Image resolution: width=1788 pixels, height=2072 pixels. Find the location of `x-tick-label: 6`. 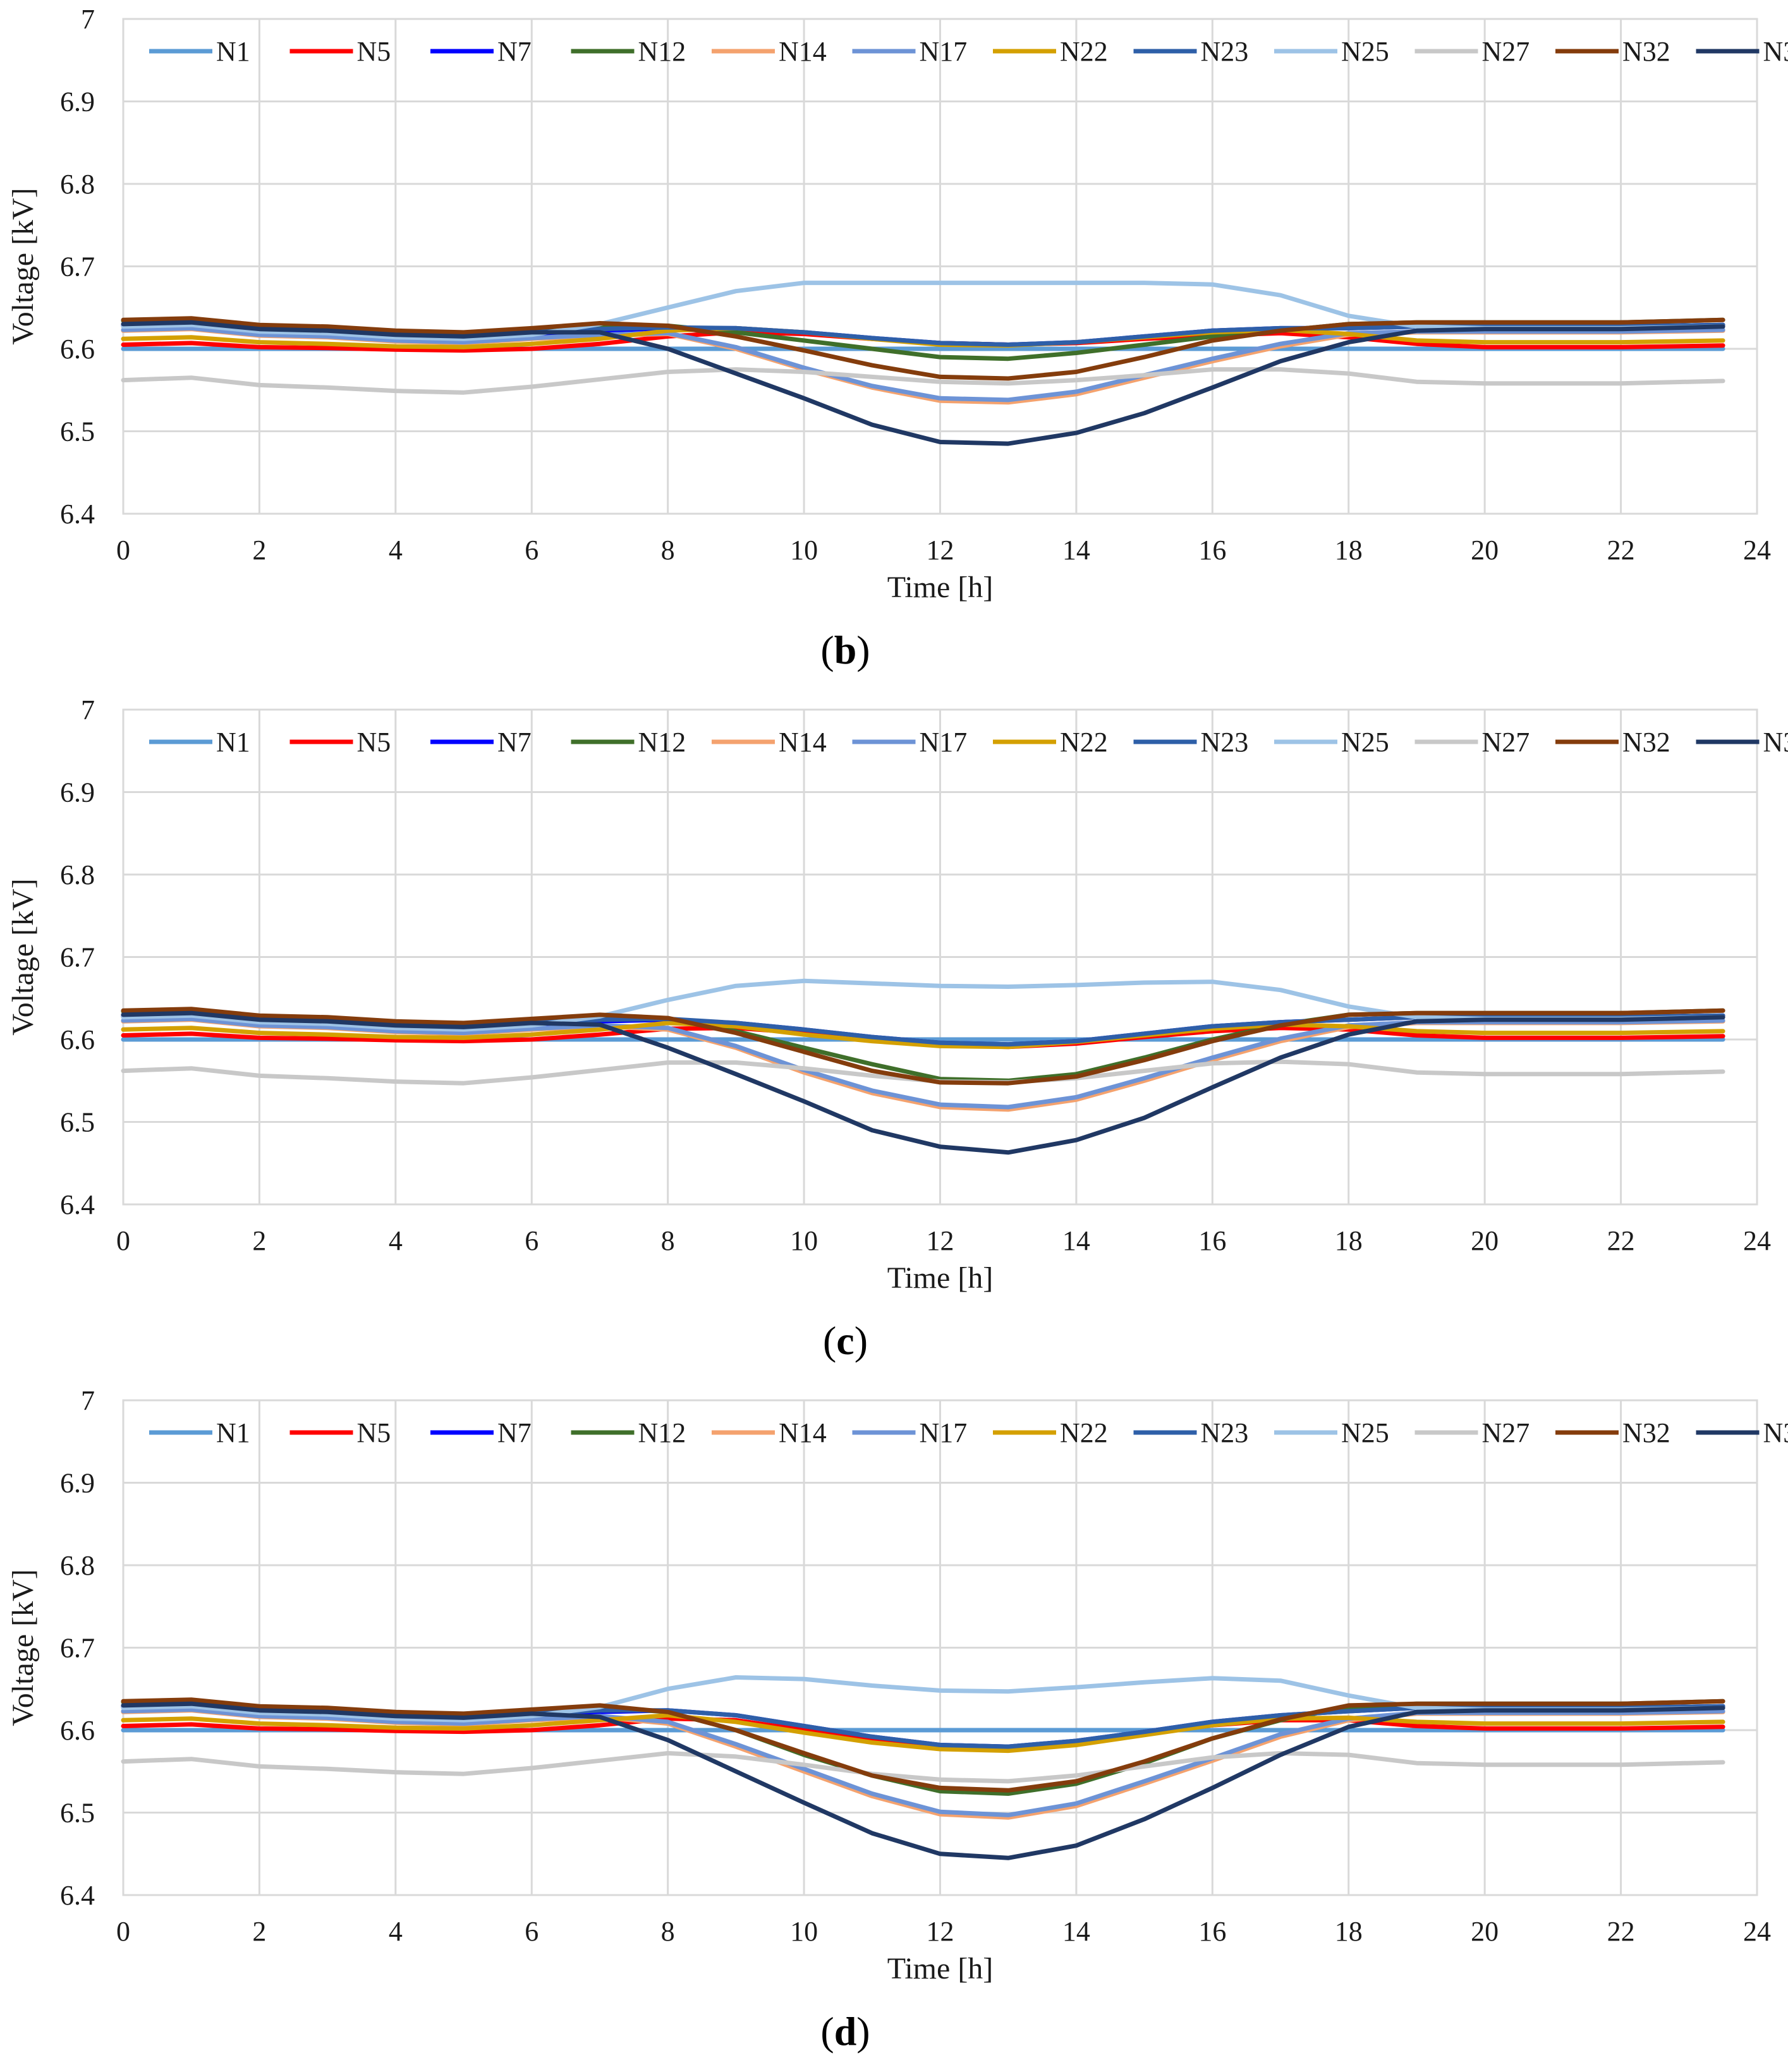

x-tick-label: 6 is located at coordinates (531, 1240).